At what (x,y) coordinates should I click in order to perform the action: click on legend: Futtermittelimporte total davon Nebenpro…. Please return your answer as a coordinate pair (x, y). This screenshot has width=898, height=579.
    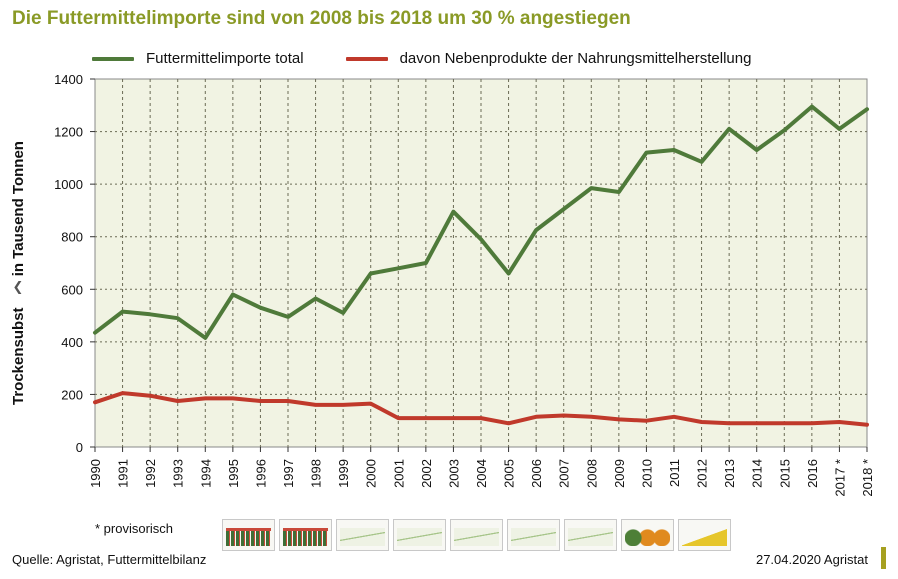
    Looking at the image, I should click on (442, 58).